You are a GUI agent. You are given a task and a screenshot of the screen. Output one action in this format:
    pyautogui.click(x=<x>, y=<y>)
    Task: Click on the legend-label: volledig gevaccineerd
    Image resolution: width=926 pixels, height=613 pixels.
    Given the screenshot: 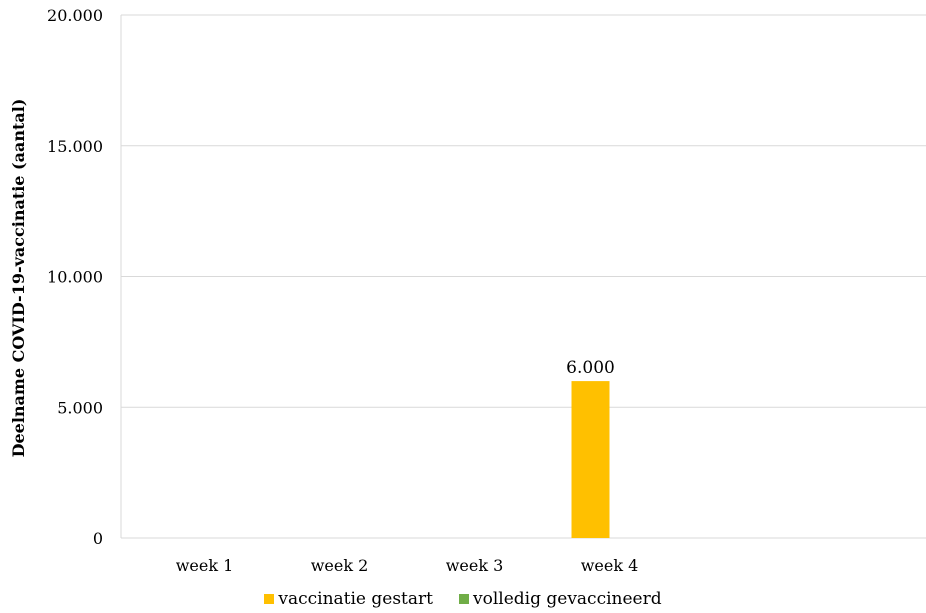 What is the action you would take?
    pyautogui.click(x=567, y=599)
    